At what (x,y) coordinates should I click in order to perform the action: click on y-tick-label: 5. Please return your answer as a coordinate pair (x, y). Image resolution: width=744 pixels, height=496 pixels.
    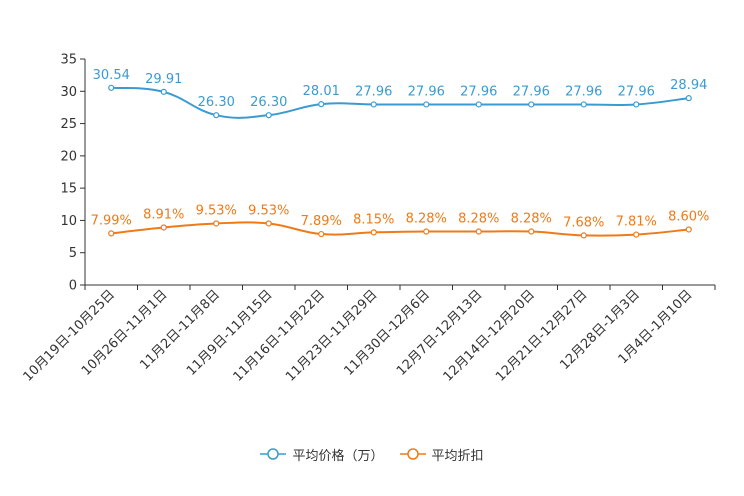
    Looking at the image, I should click on (73, 253).